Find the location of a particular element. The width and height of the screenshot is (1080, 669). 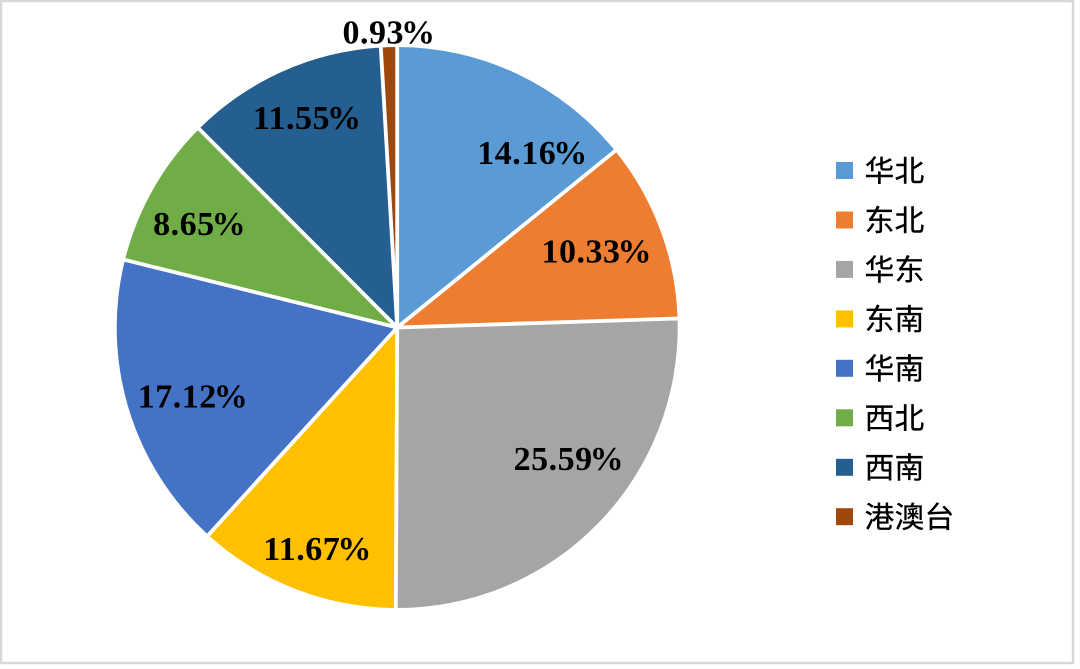

svg-text: 14.16% is located at coordinates (532, 153).